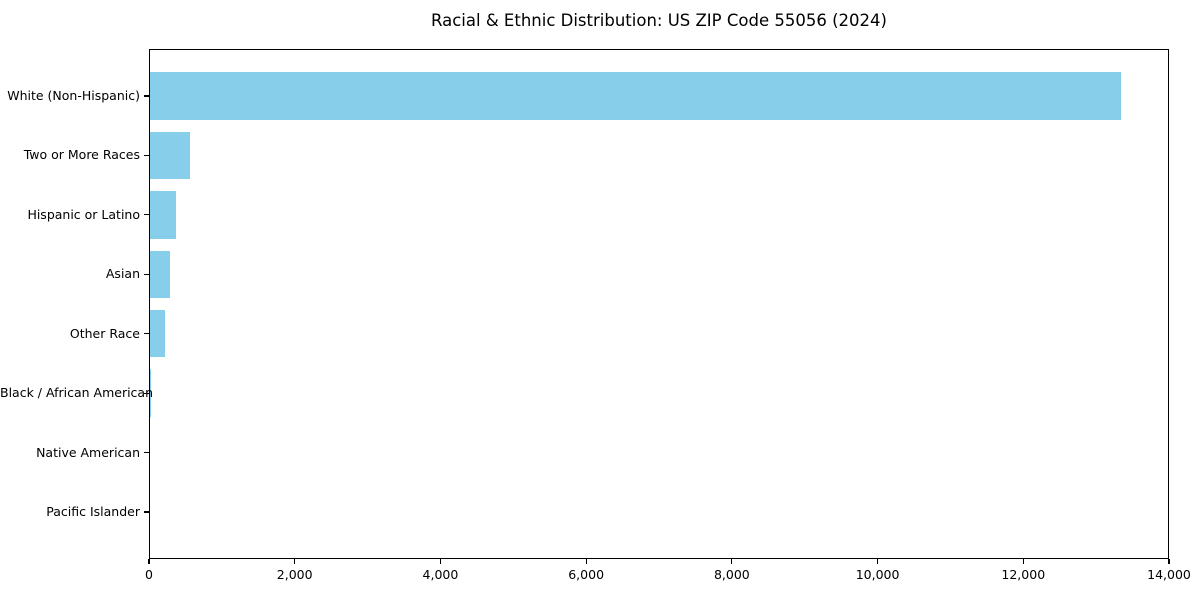 The width and height of the screenshot is (1200, 600). What do you see at coordinates (88, 452) in the screenshot?
I see `y-tick-label: Native American` at bounding box center [88, 452].